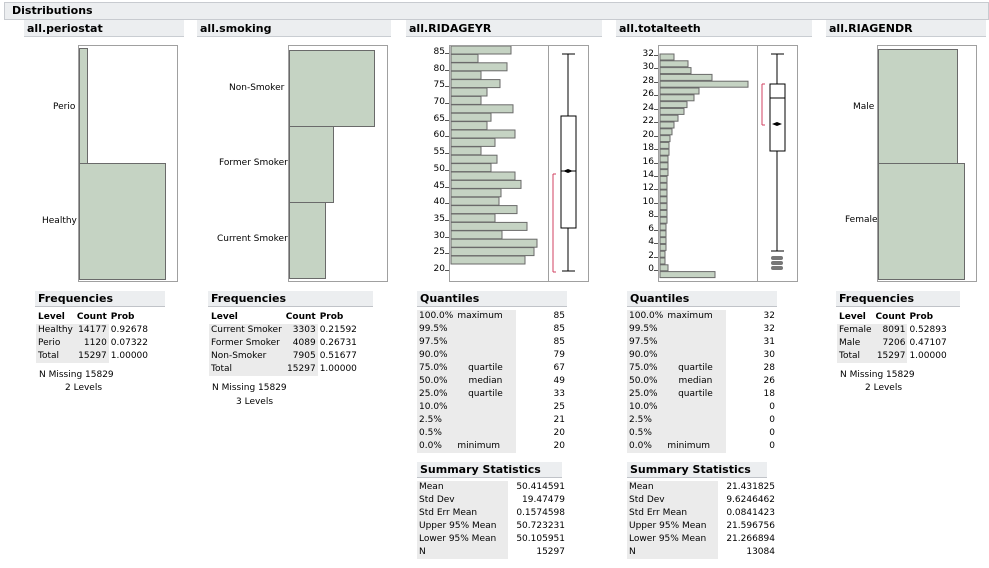  I want to click on table-row: 90.0% 30, so click(701, 355).